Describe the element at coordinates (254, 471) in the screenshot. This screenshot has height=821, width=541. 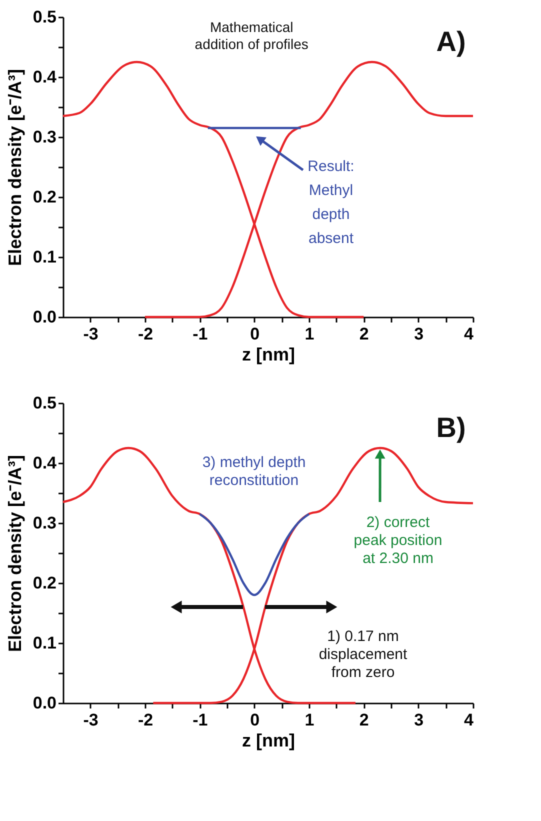
I see `annotation: 3) methyl depth reconstitution` at that location.